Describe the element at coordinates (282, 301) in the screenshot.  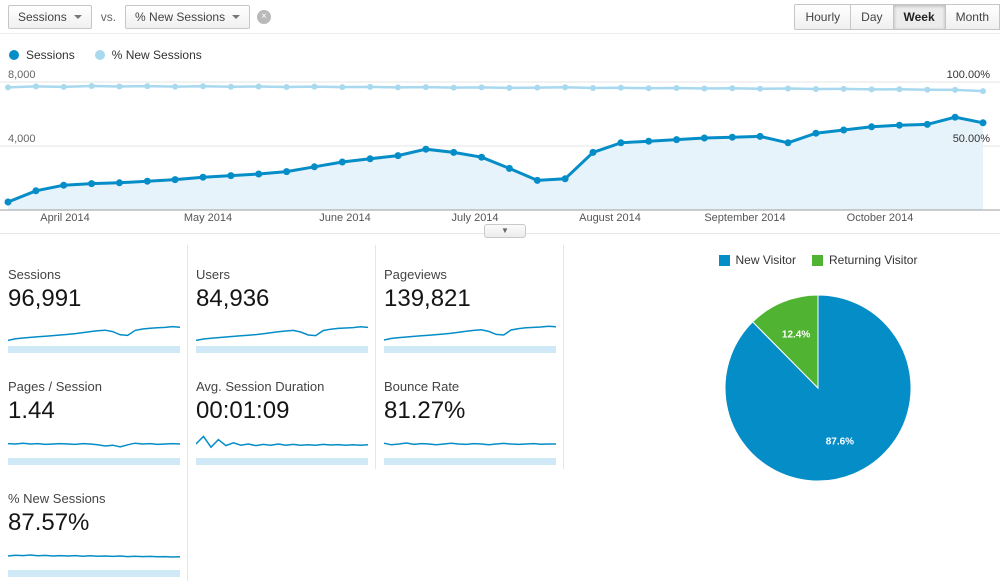
I see `metric-card-users: Users 84,936` at that location.